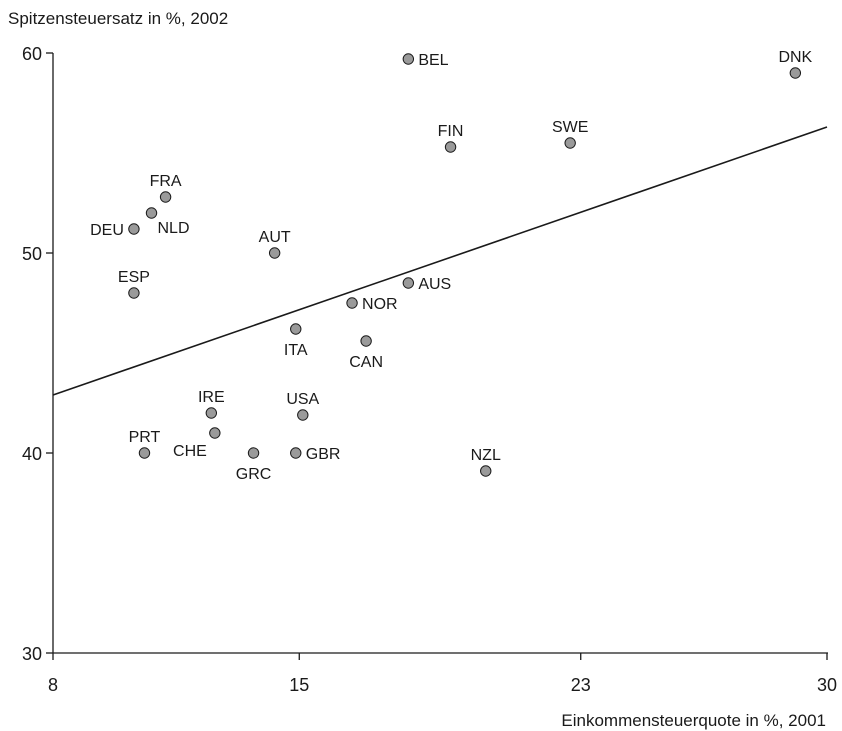  I want to click on data-point-label: BEL, so click(433, 60).